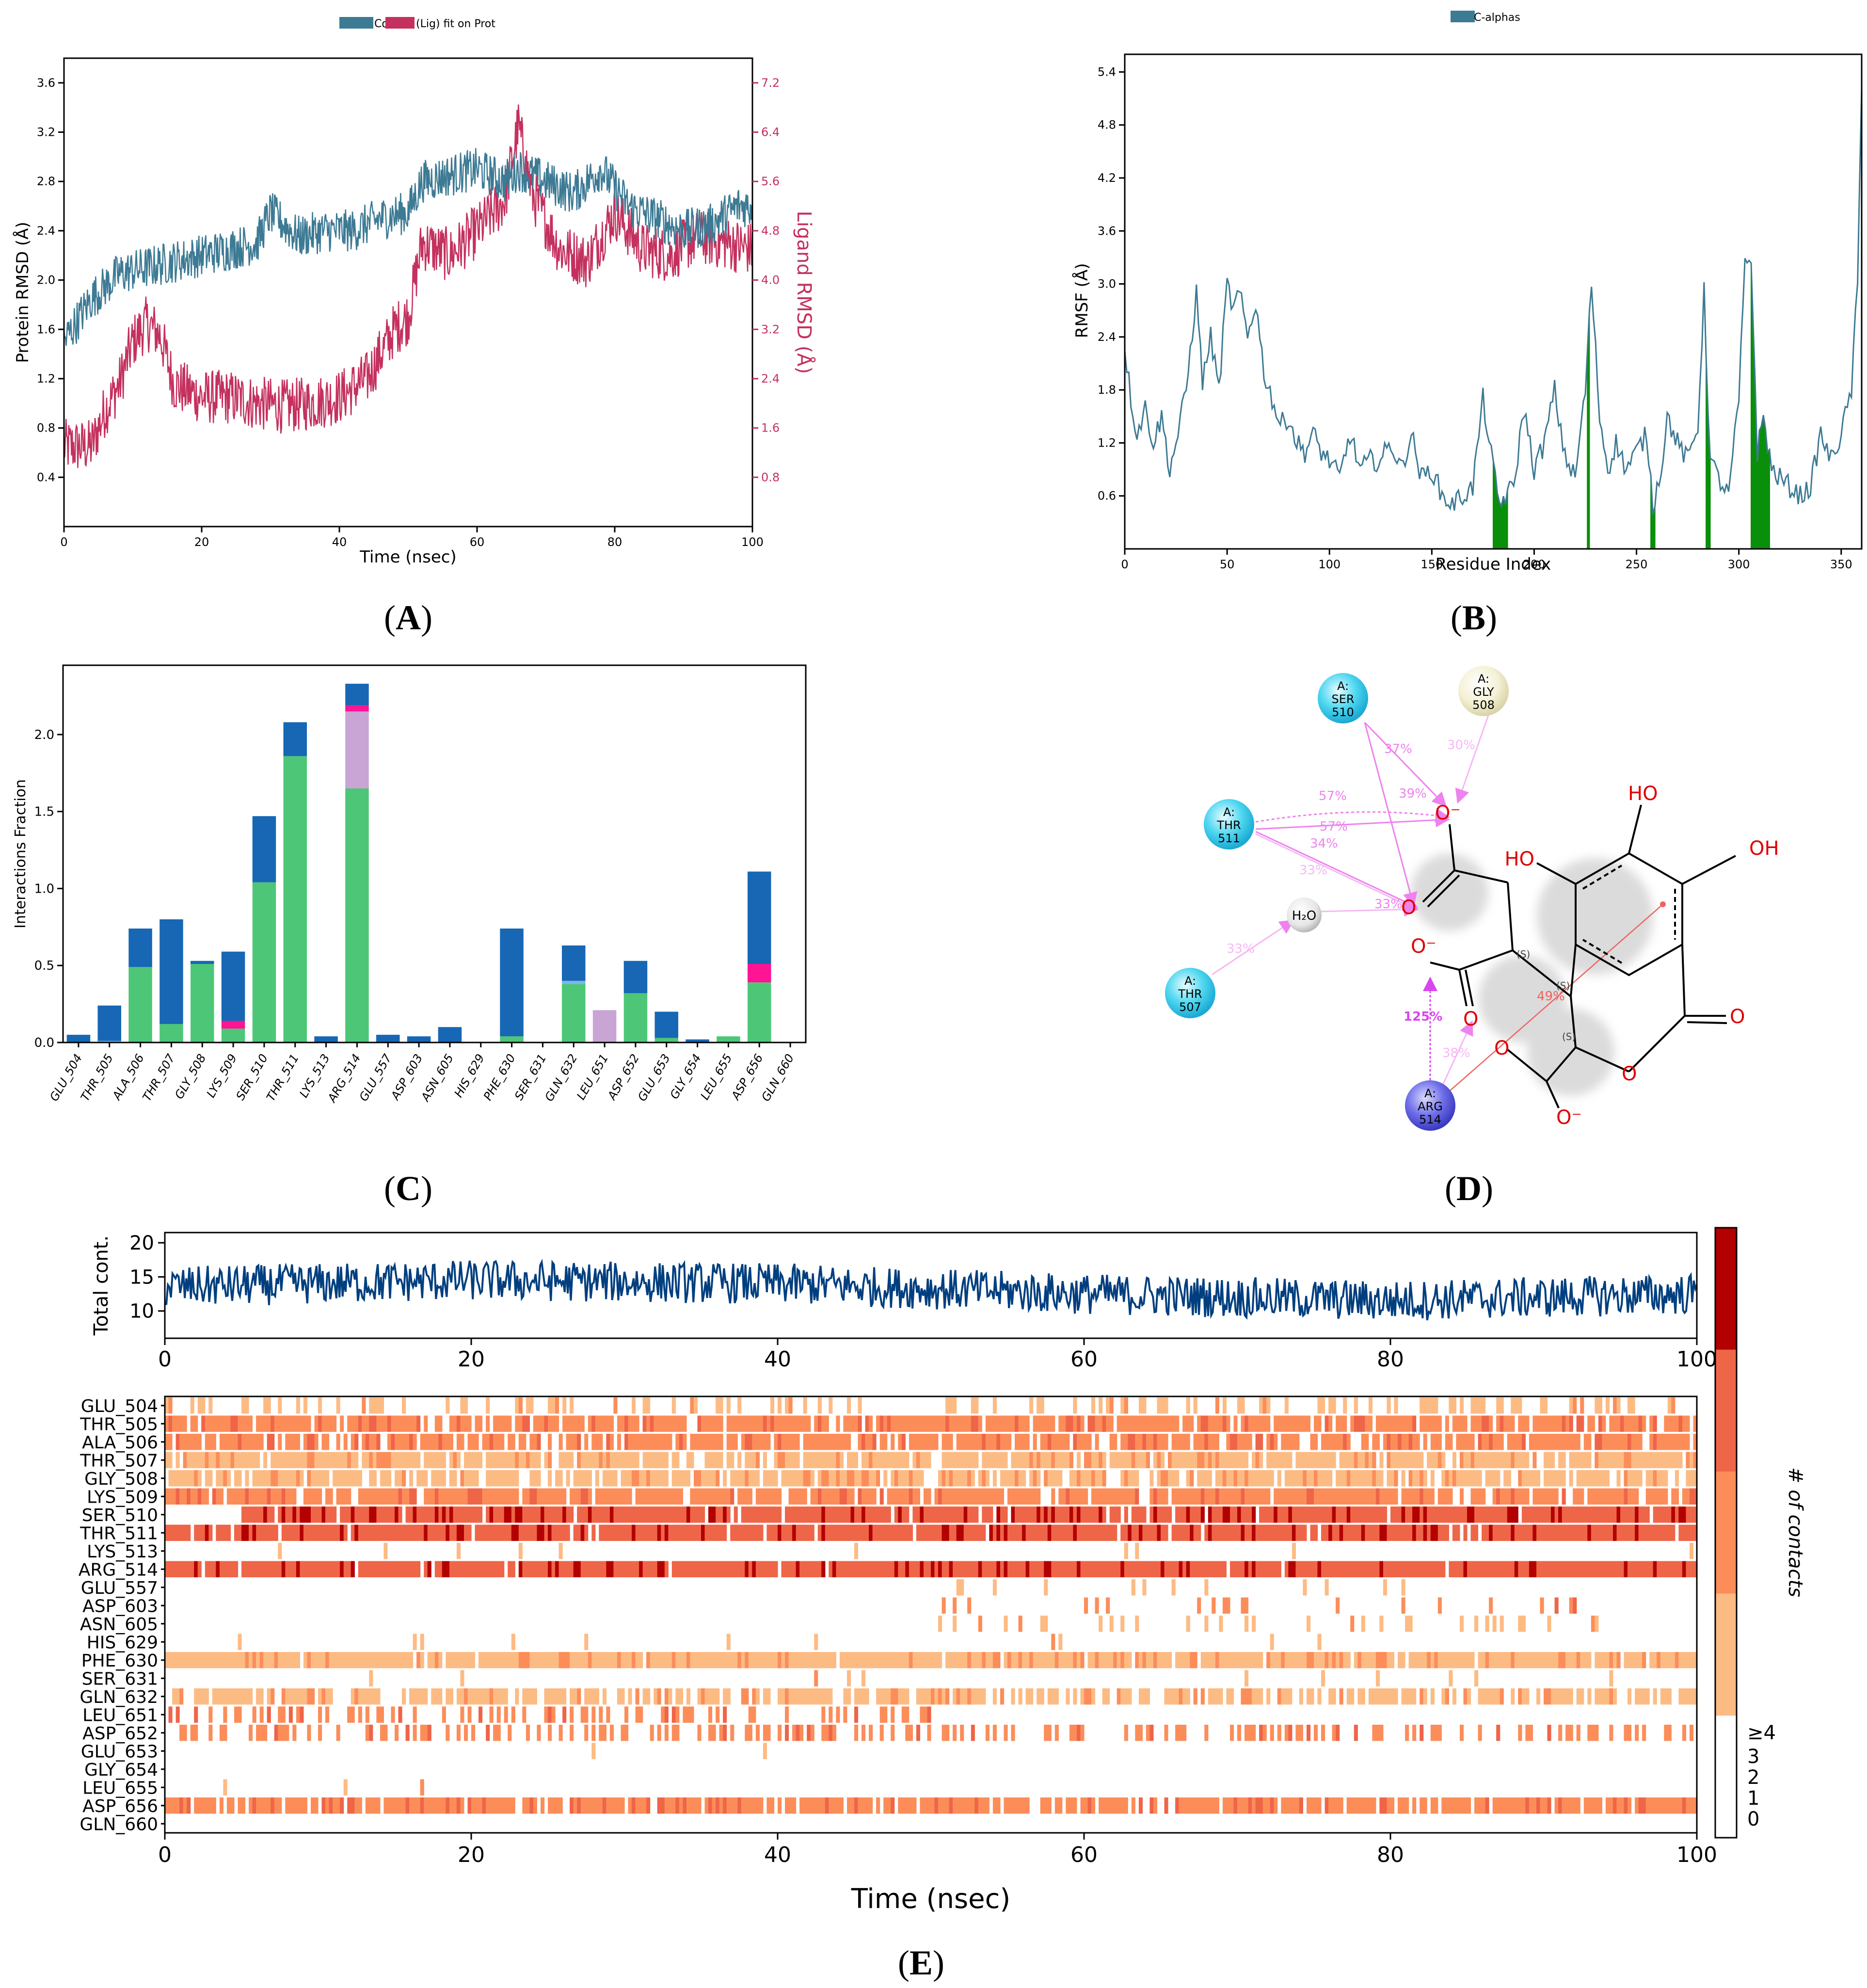 The image size is (1867, 1988). I want to click on panel-a-y2label: Ligand RMSD (Å), so click(805, 292).